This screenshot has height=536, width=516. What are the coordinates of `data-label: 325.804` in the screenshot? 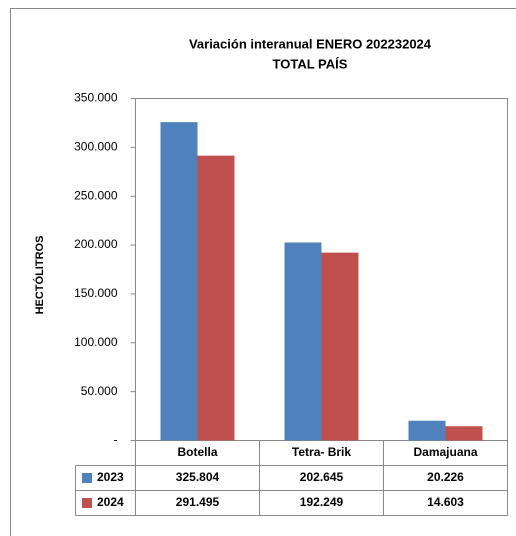 It's located at (198, 477).